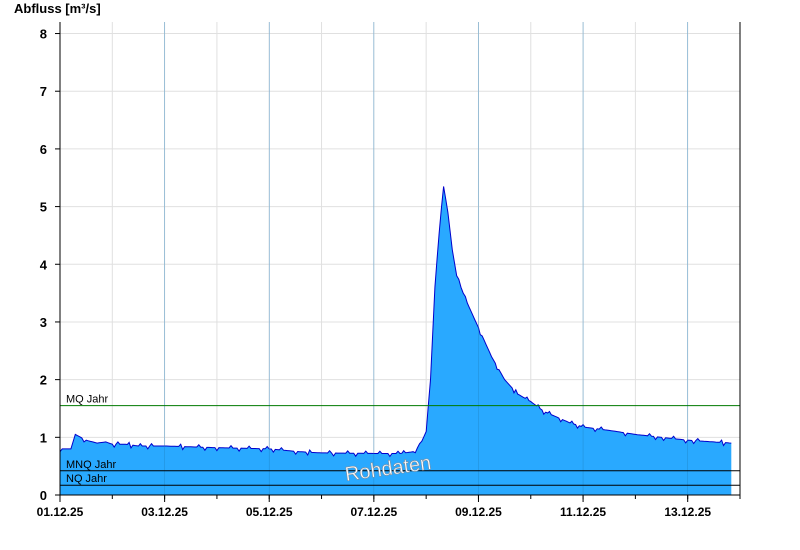 This screenshot has width=800, height=550. I want to click on y-tick-label: 6, so click(43, 149).